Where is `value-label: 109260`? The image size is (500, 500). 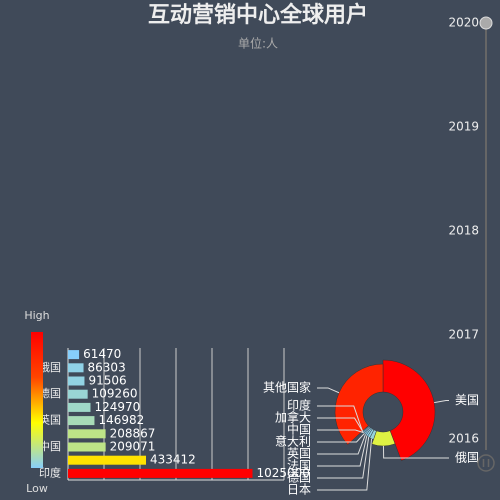
value-label: 109260 is located at coordinates (115, 394).